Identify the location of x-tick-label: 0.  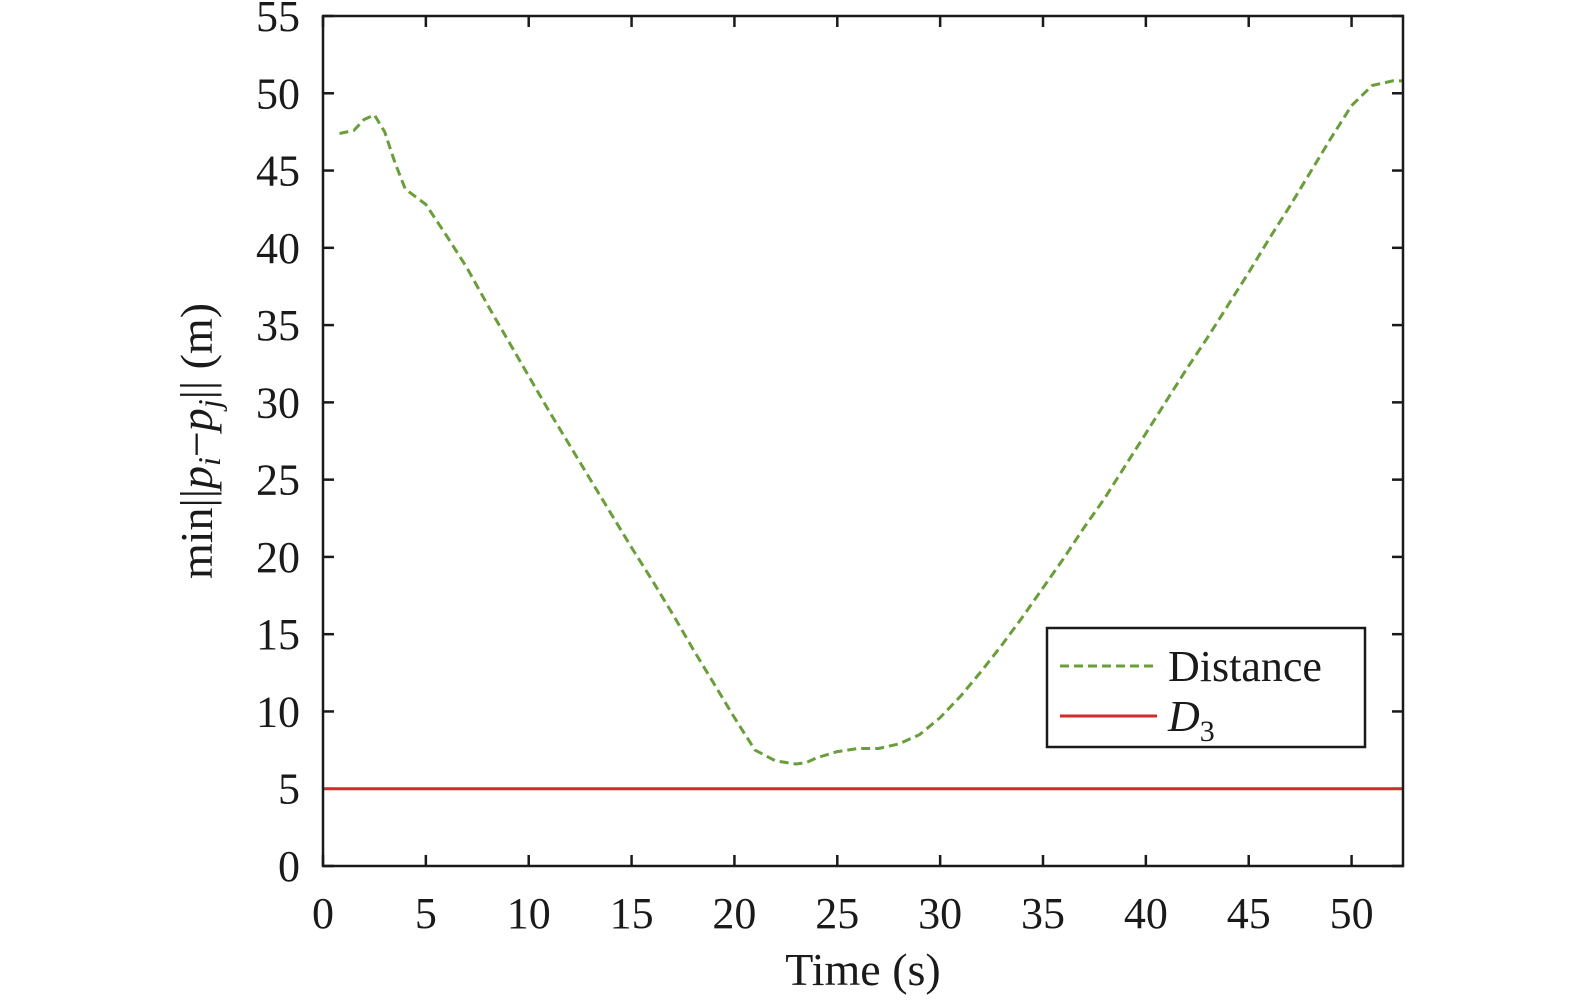
(323, 913).